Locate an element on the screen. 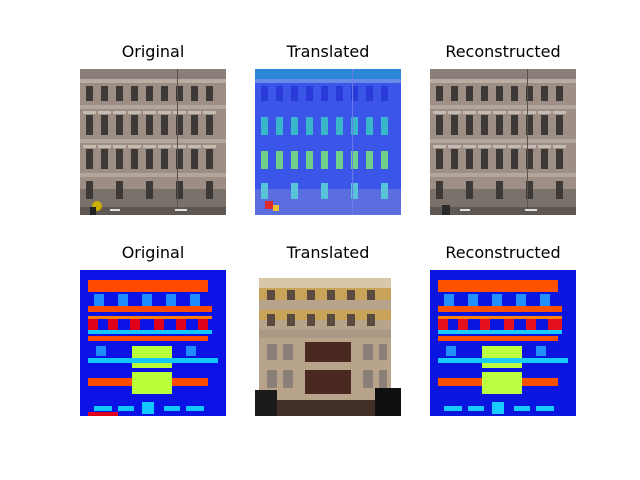  reconstructed-label-map-image is located at coordinates (503, 343).